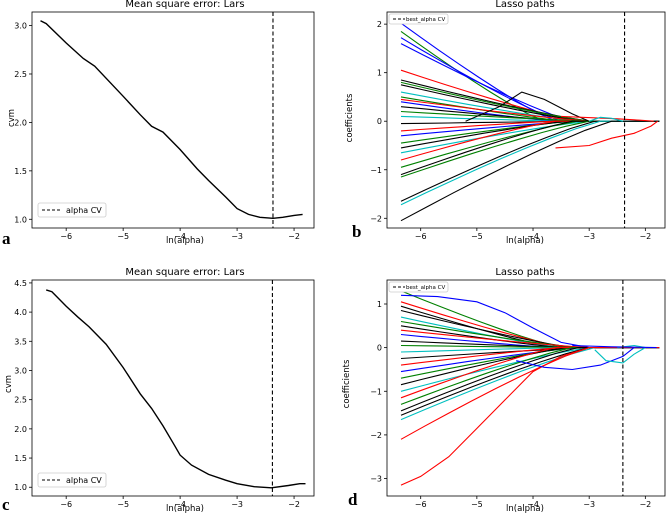 The width and height of the screenshot is (669, 515). What do you see at coordinates (353, 499) in the screenshot?
I see `panel-d-letter: d` at bounding box center [353, 499].